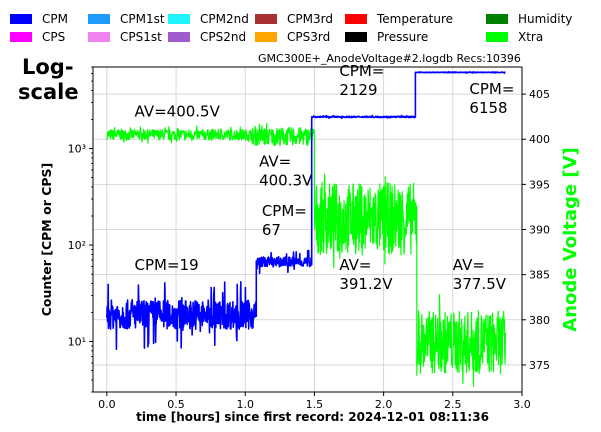  What do you see at coordinates (48, 67) in the screenshot?
I see `log-scale-label-line1: Log-` at bounding box center [48, 67].